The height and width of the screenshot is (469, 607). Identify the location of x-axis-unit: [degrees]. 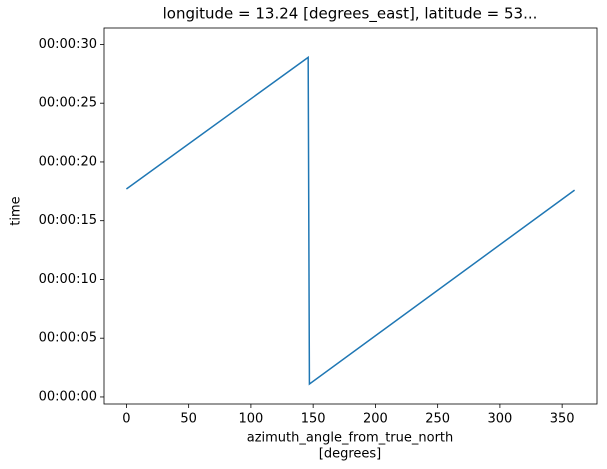
(350, 454).